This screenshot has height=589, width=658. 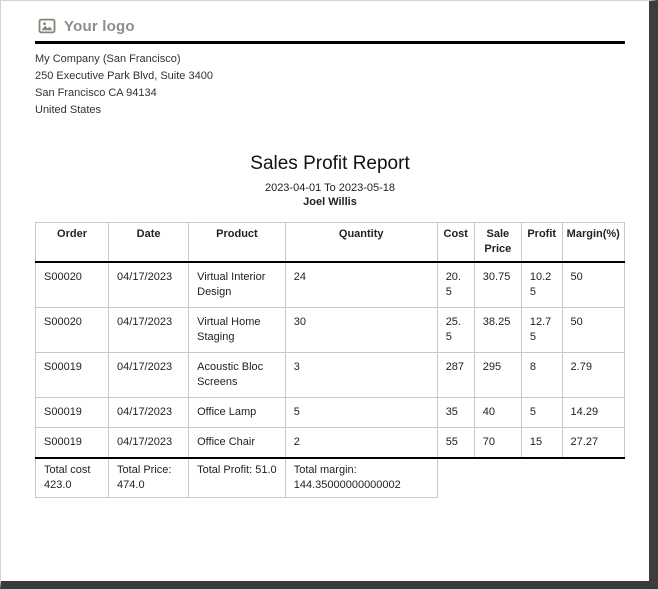 What do you see at coordinates (330, 163) in the screenshot?
I see `report-title: Sales Profit Report` at bounding box center [330, 163].